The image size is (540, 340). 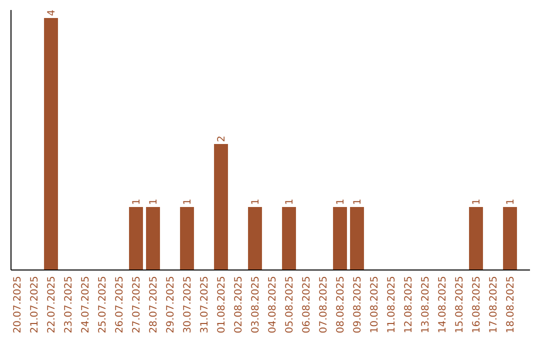 I want to click on x-tick-label: 05.08.2025, so click(x=290, y=305).